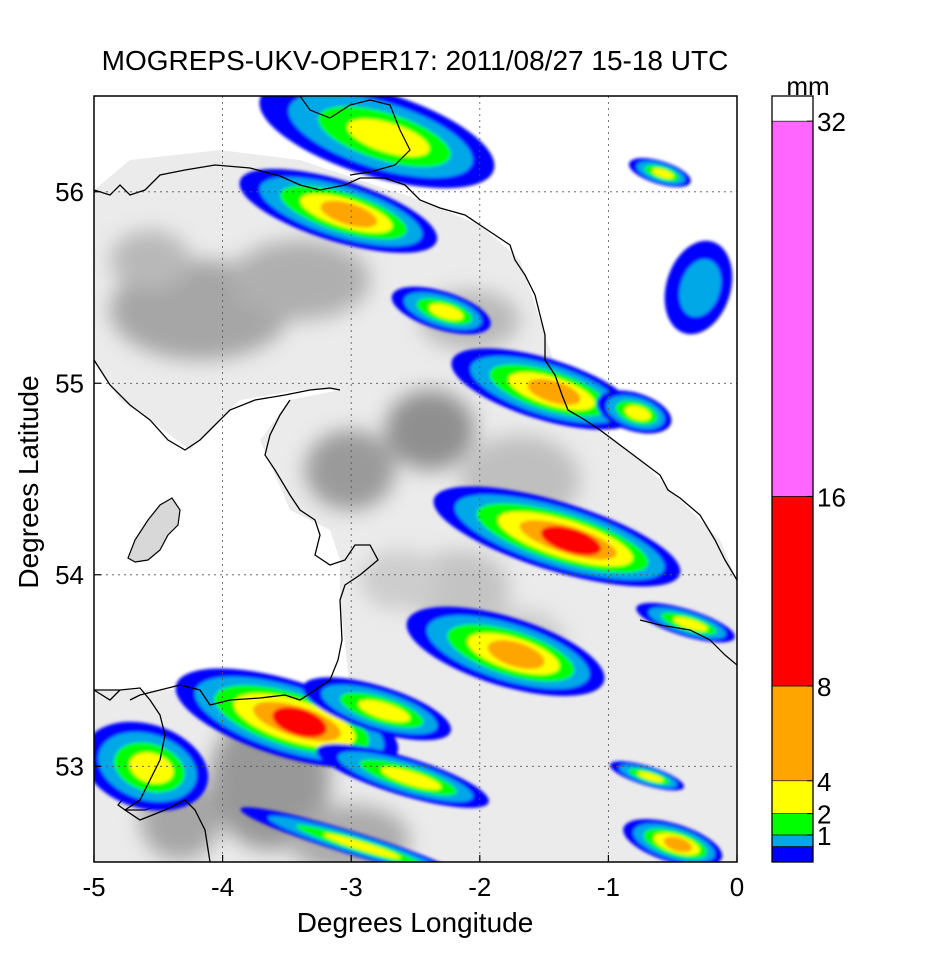 The image size is (939, 963). I want to click on x-axis-label: Degrees Longitude, so click(415, 922).